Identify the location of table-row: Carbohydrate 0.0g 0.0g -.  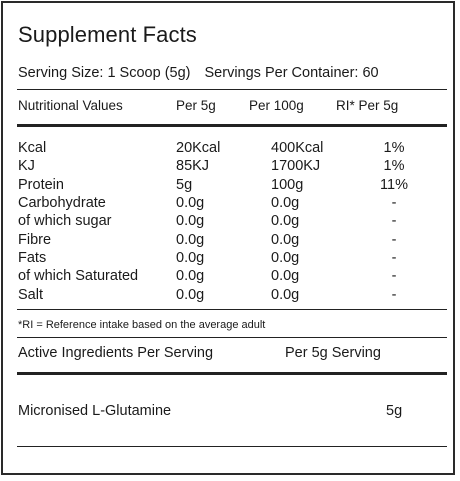
(228, 204).